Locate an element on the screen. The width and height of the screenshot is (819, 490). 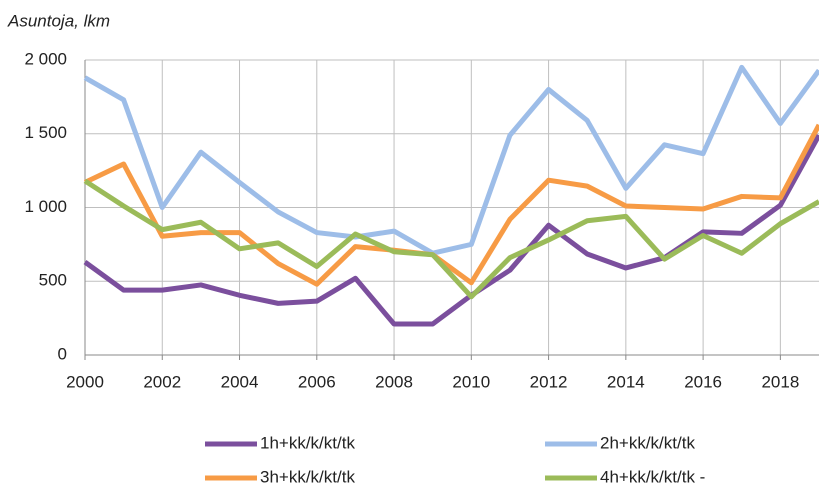
x-tick-label: 2012 is located at coordinates (549, 381).